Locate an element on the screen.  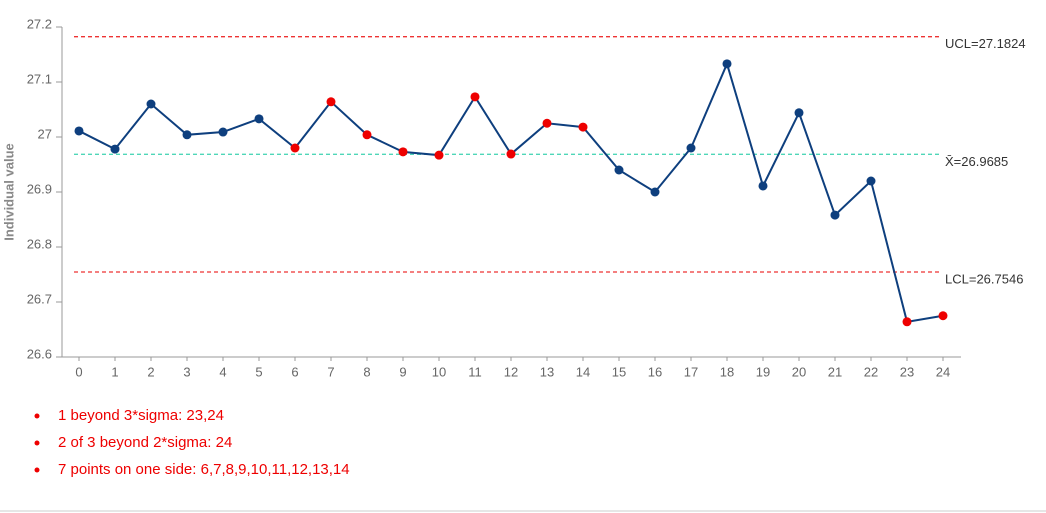
x-tick-label: 8 is located at coordinates (366, 371).